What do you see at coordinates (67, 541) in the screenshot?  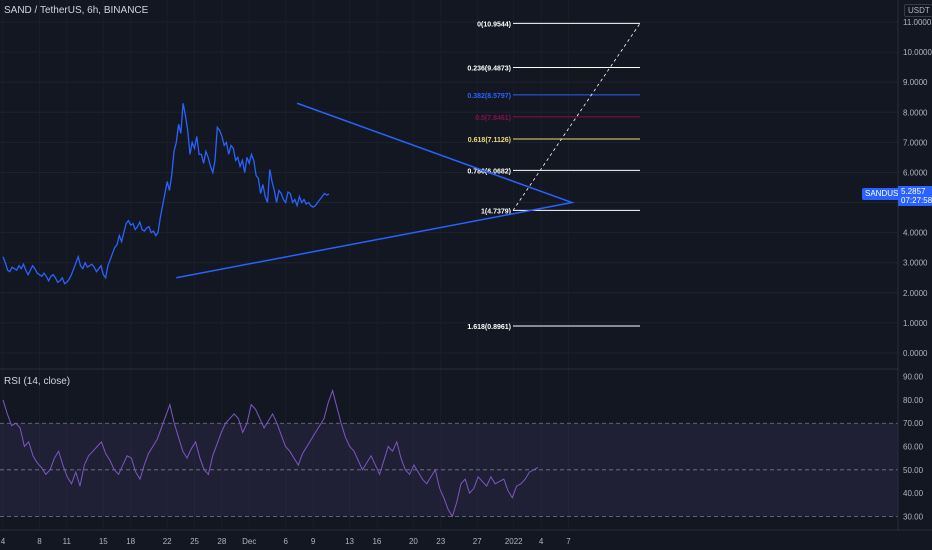 I see `time-tick-label: 11` at bounding box center [67, 541].